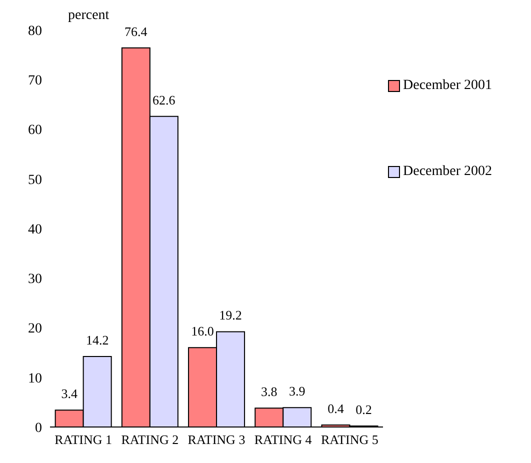 Image resolution: width=531 pixels, height=463 pixels. I want to click on y-axis-title: percent, so click(89, 16).